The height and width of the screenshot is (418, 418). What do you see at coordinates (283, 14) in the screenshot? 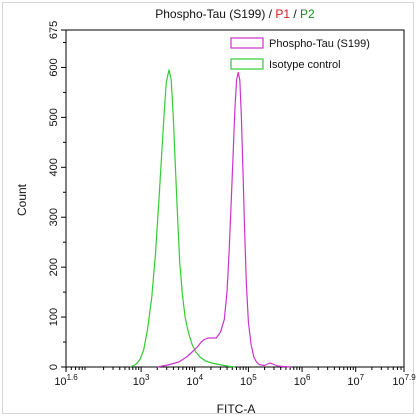
I see `title-p1: P1` at bounding box center [283, 14].